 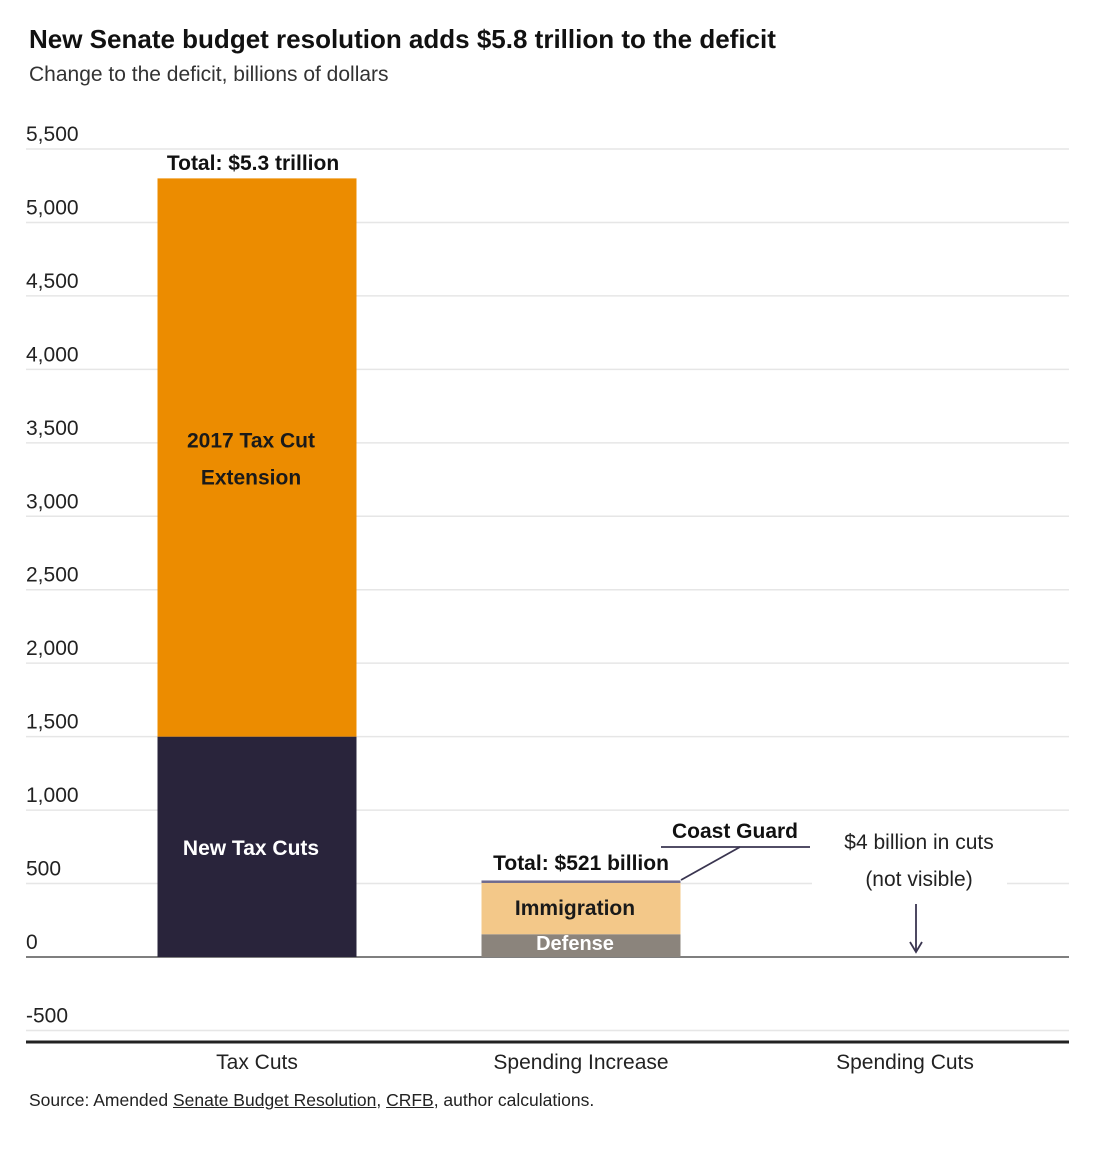 I want to click on y-tick-label: 4,500, so click(x=52, y=281).